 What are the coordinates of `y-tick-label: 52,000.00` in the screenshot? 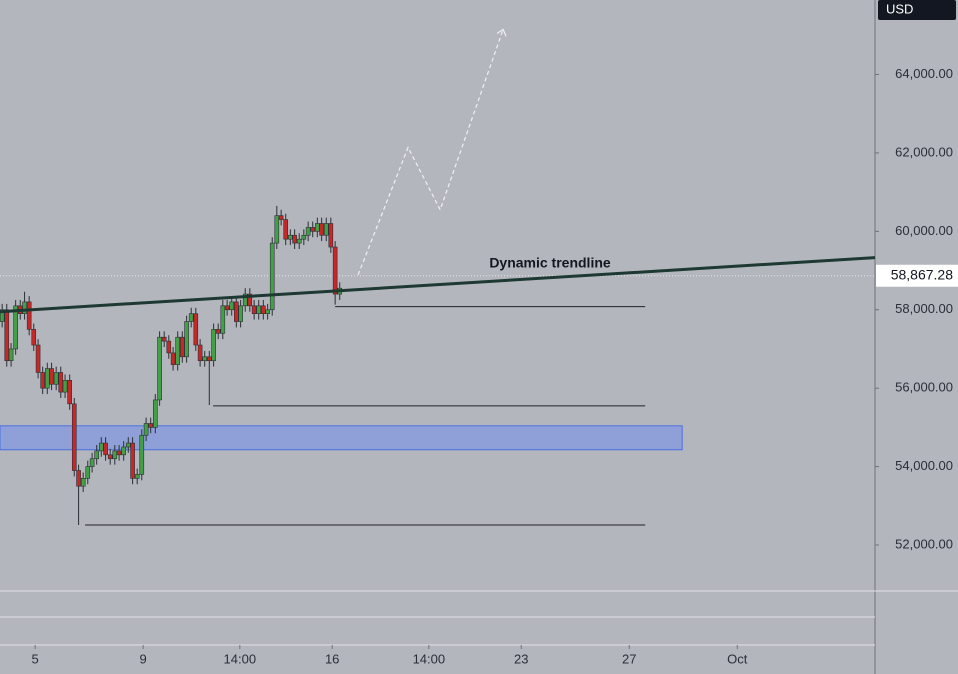 It's located at (924, 543).